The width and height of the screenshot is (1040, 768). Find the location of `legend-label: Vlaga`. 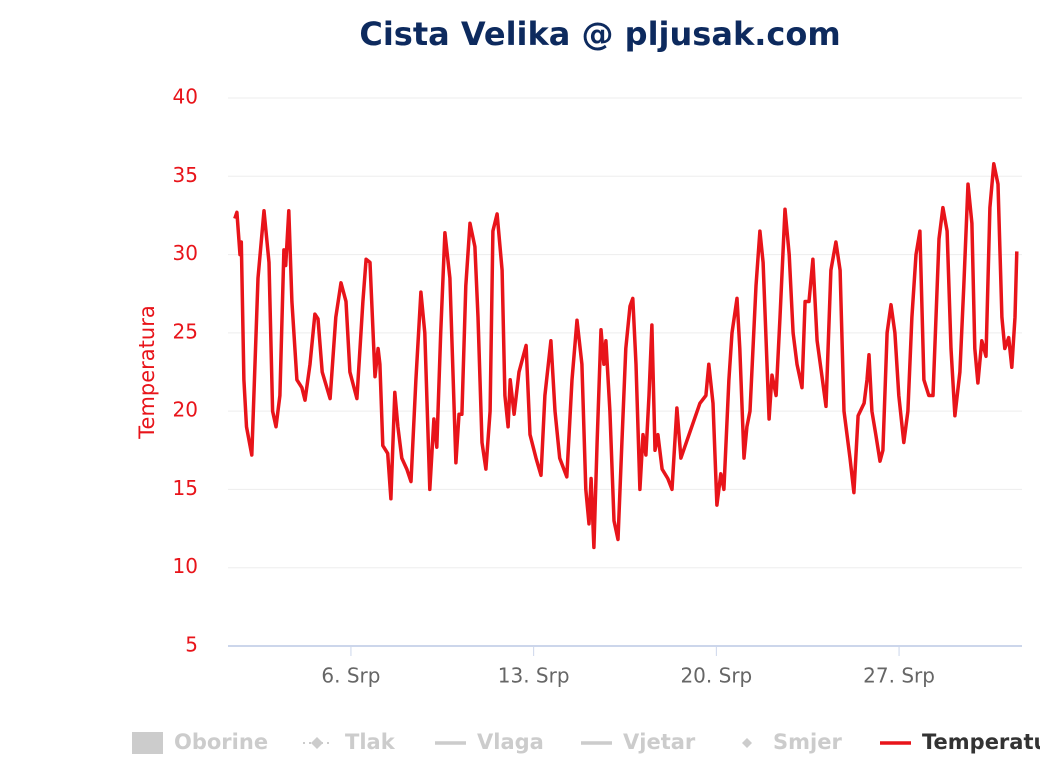

legend-label: Vlaga is located at coordinates (510, 742).